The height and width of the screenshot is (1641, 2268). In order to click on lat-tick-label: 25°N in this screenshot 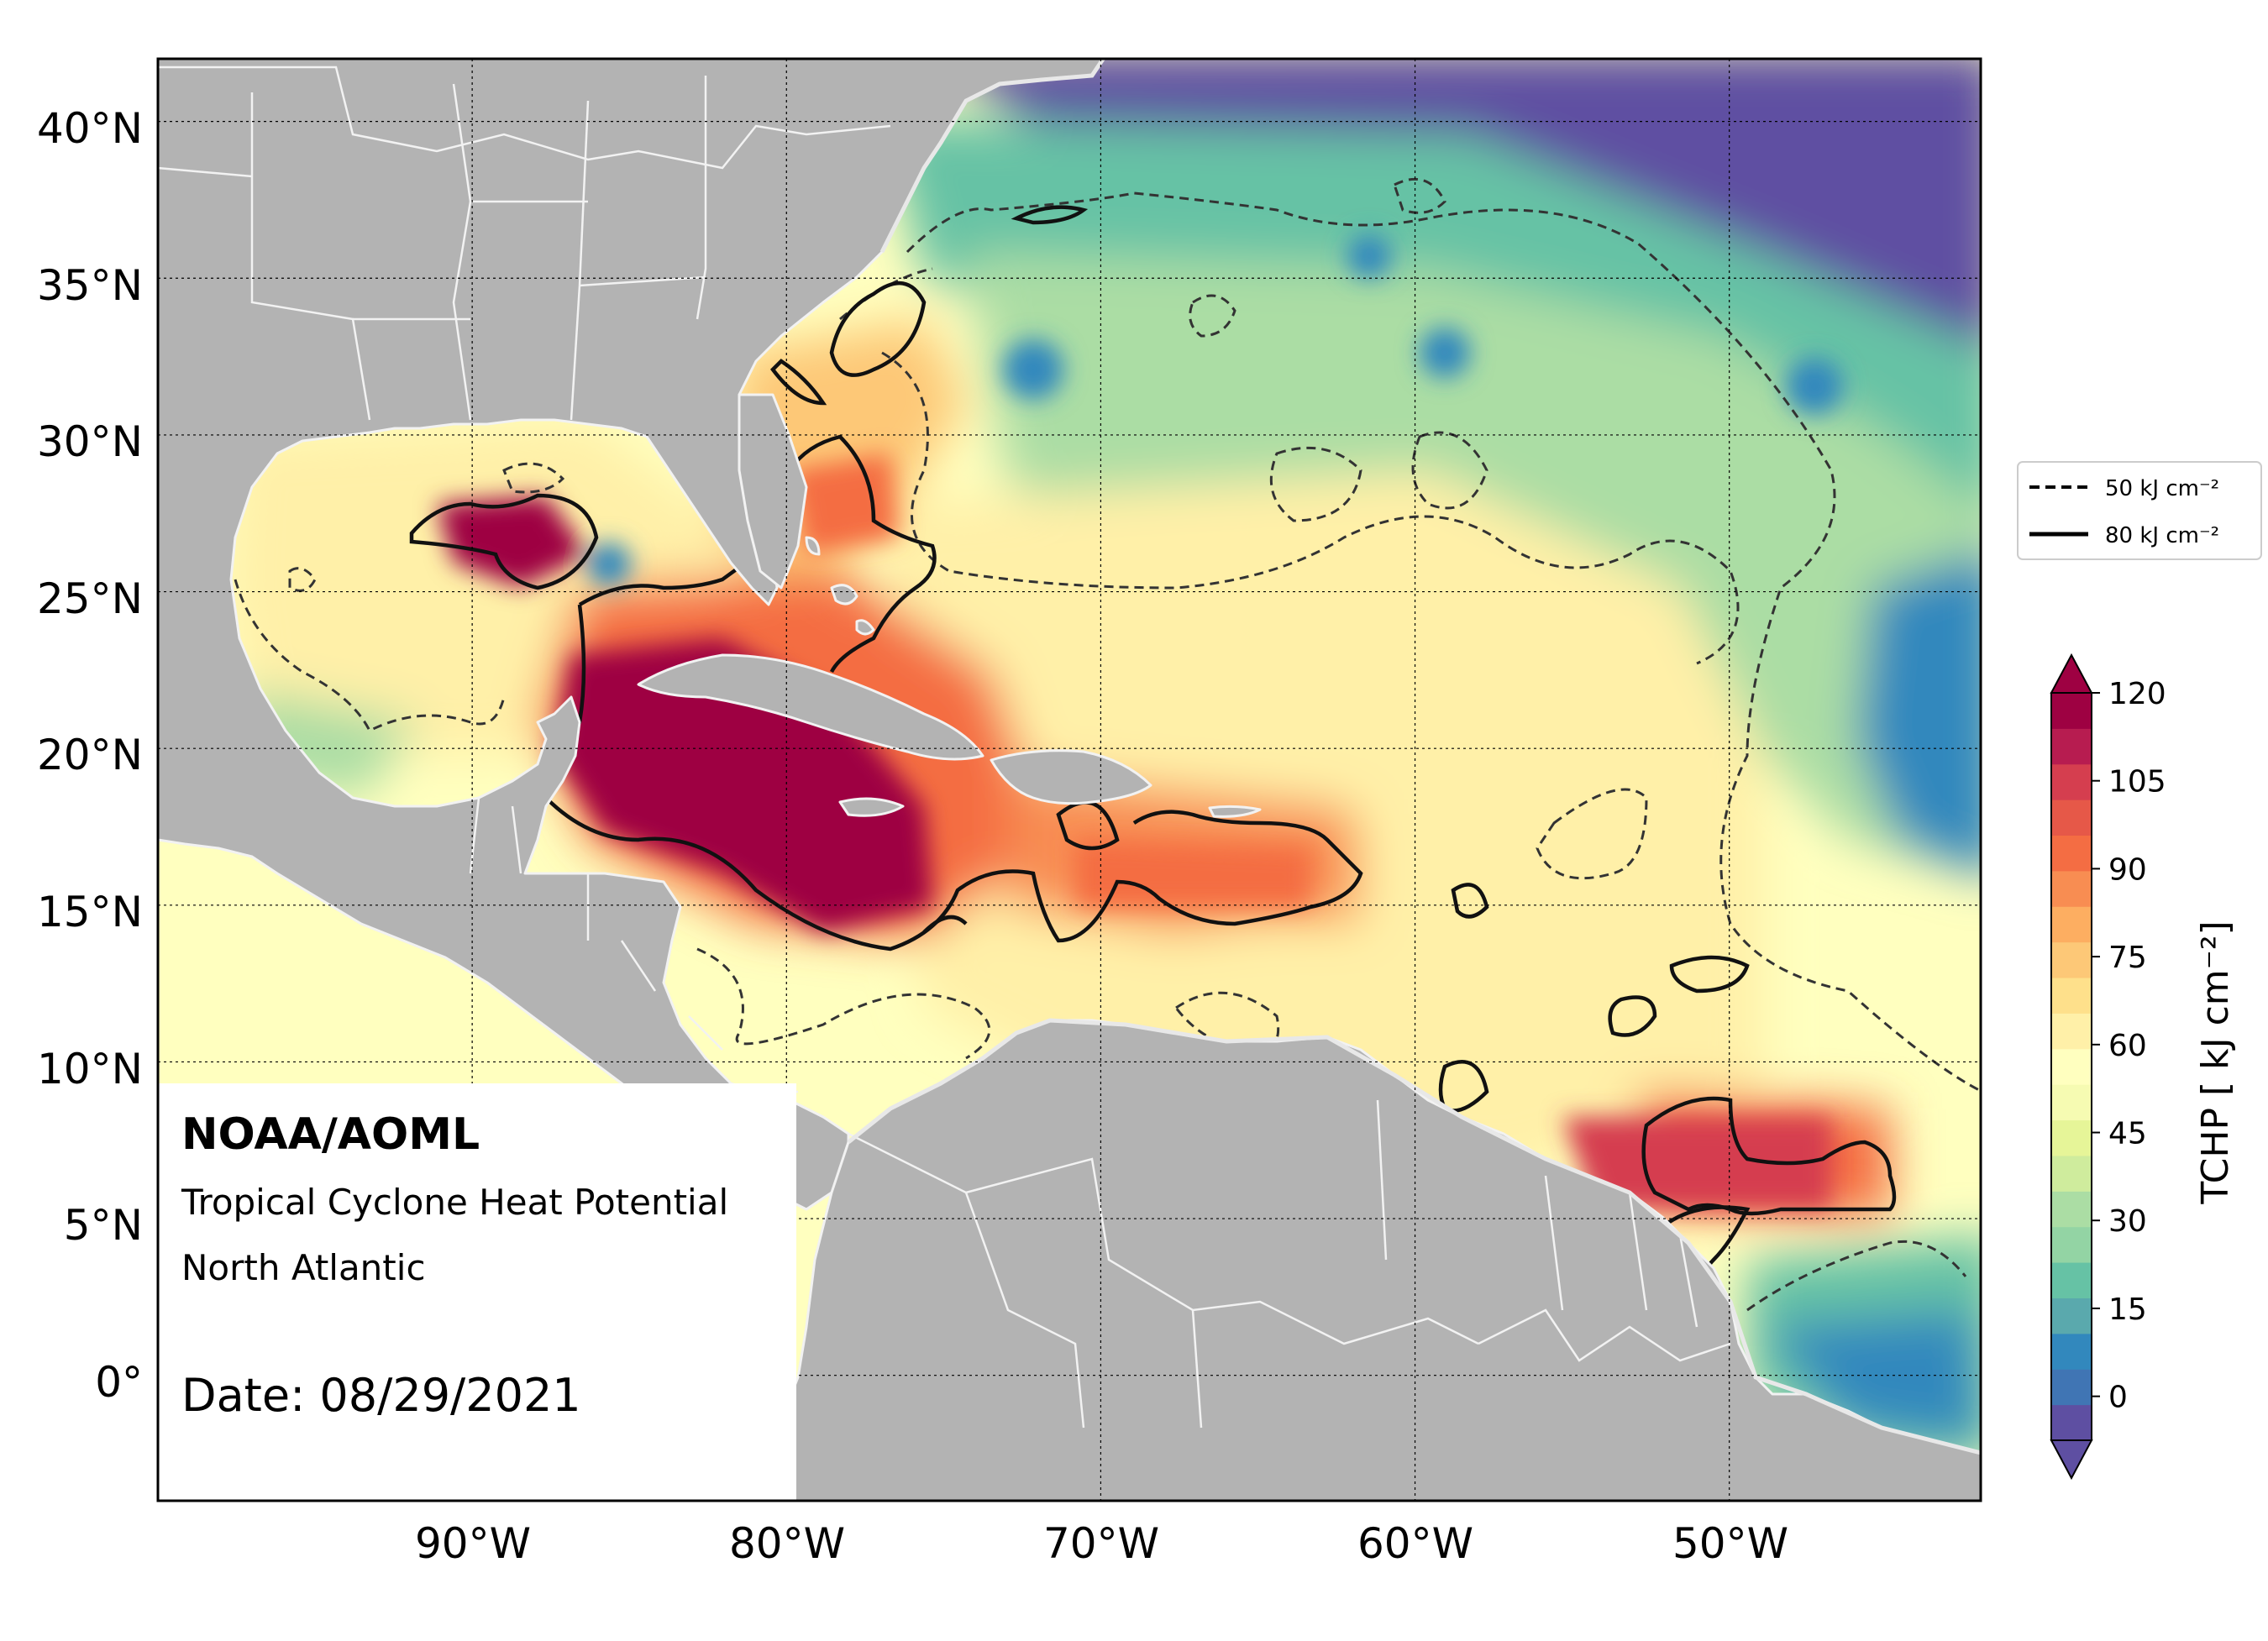, I will do `click(90, 599)`.